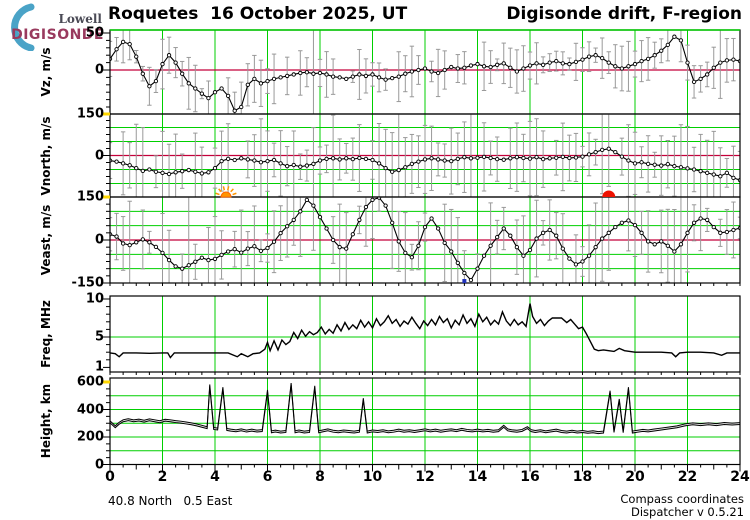 The height and width of the screenshot is (520, 750). Describe the element at coordinates (46, 240) in the screenshot. I see `axis-label-veast: Veast, m/s` at that location.